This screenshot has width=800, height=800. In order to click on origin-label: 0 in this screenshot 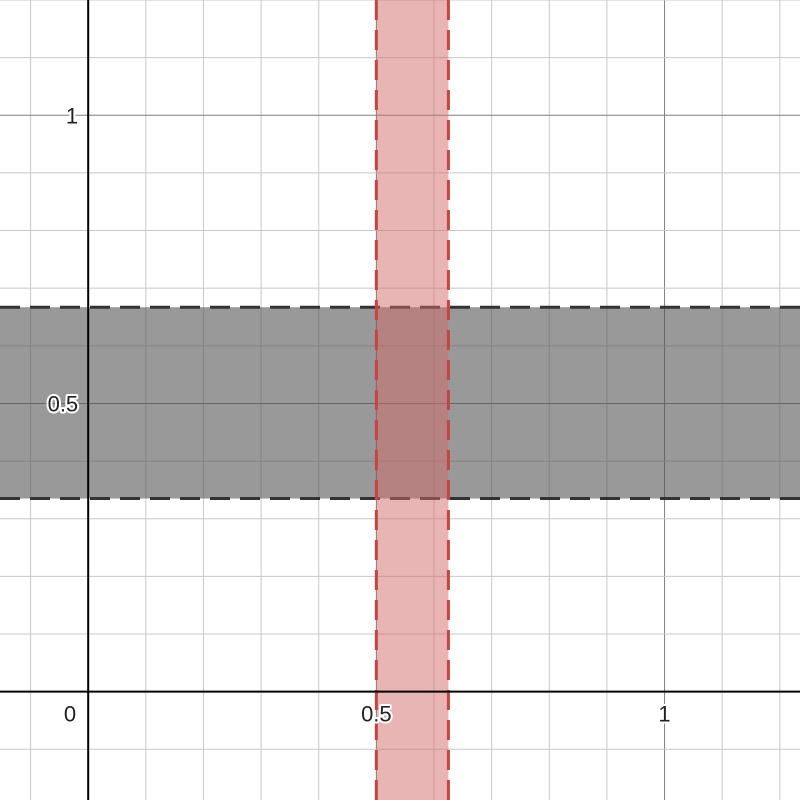, I will do `click(70, 714)`.